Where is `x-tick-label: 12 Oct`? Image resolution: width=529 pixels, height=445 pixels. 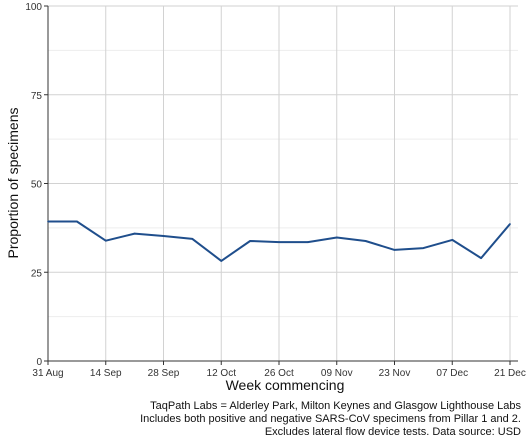
x-tick-label: 12 Oct is located at coordinates (222, 373).